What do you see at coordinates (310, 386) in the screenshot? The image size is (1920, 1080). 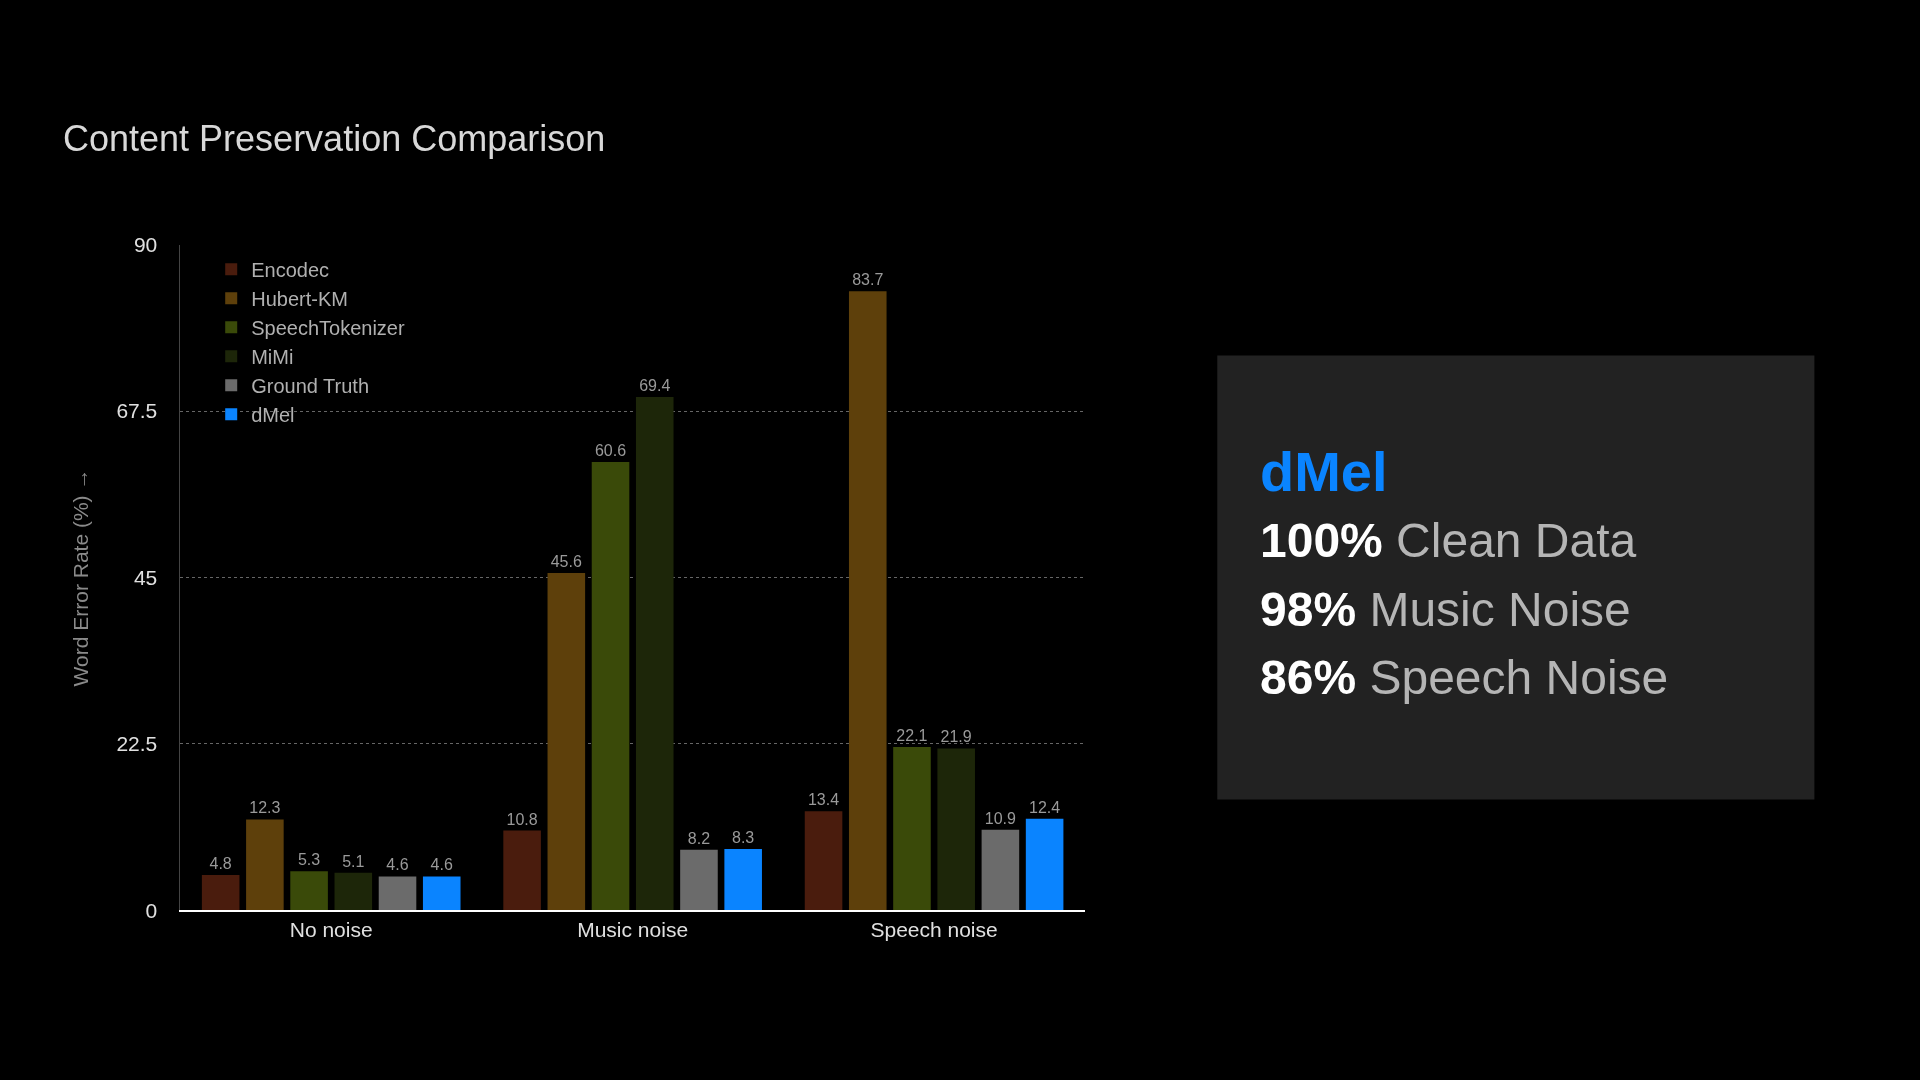 I see `legend-label: Ground Truth` at bounding box center [310, 386].